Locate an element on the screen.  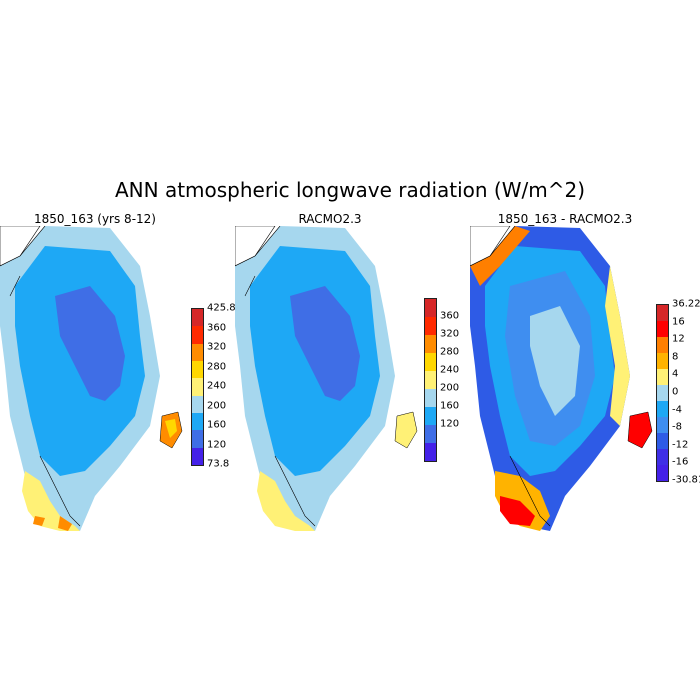
greenland-map-difference is located at coordinates (561, 378).